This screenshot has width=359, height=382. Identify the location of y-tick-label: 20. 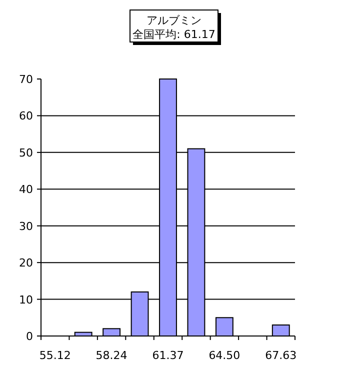
(26, 263).